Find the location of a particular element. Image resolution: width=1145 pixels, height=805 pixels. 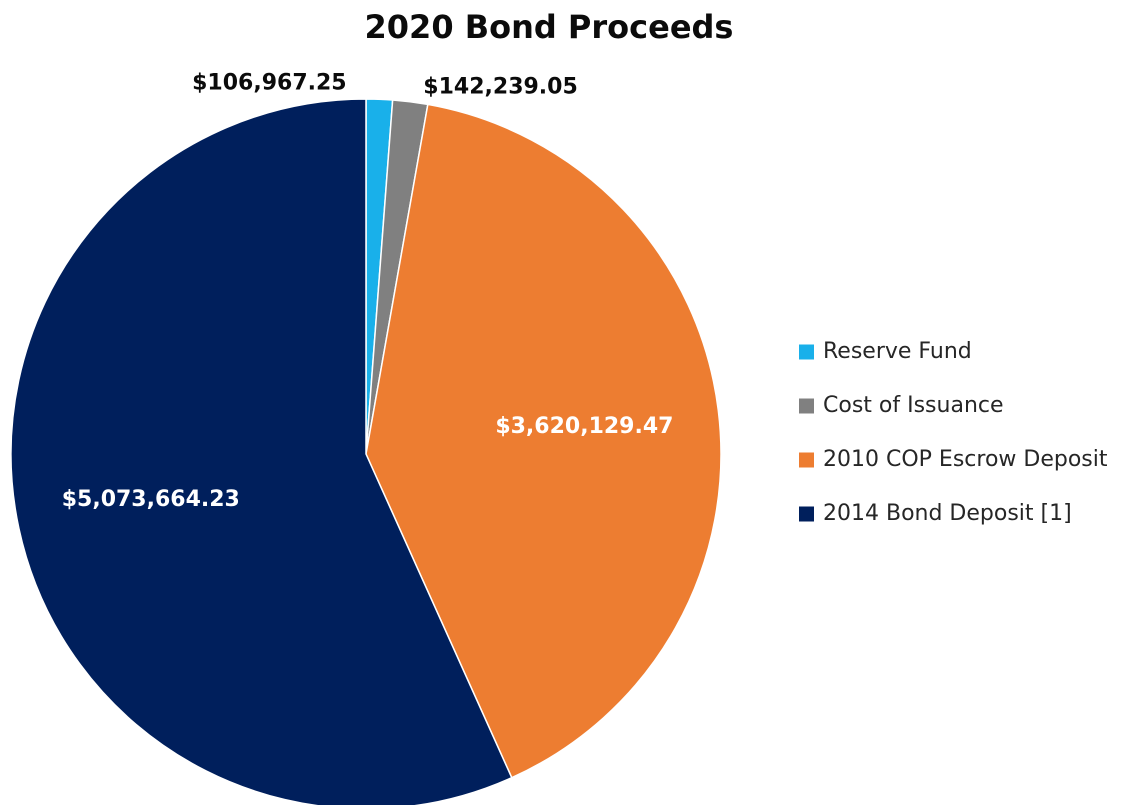

legend-item-2014-bond-deposit-1: 2014 Bond Deposit [1] is located at coordinates (935, 513).